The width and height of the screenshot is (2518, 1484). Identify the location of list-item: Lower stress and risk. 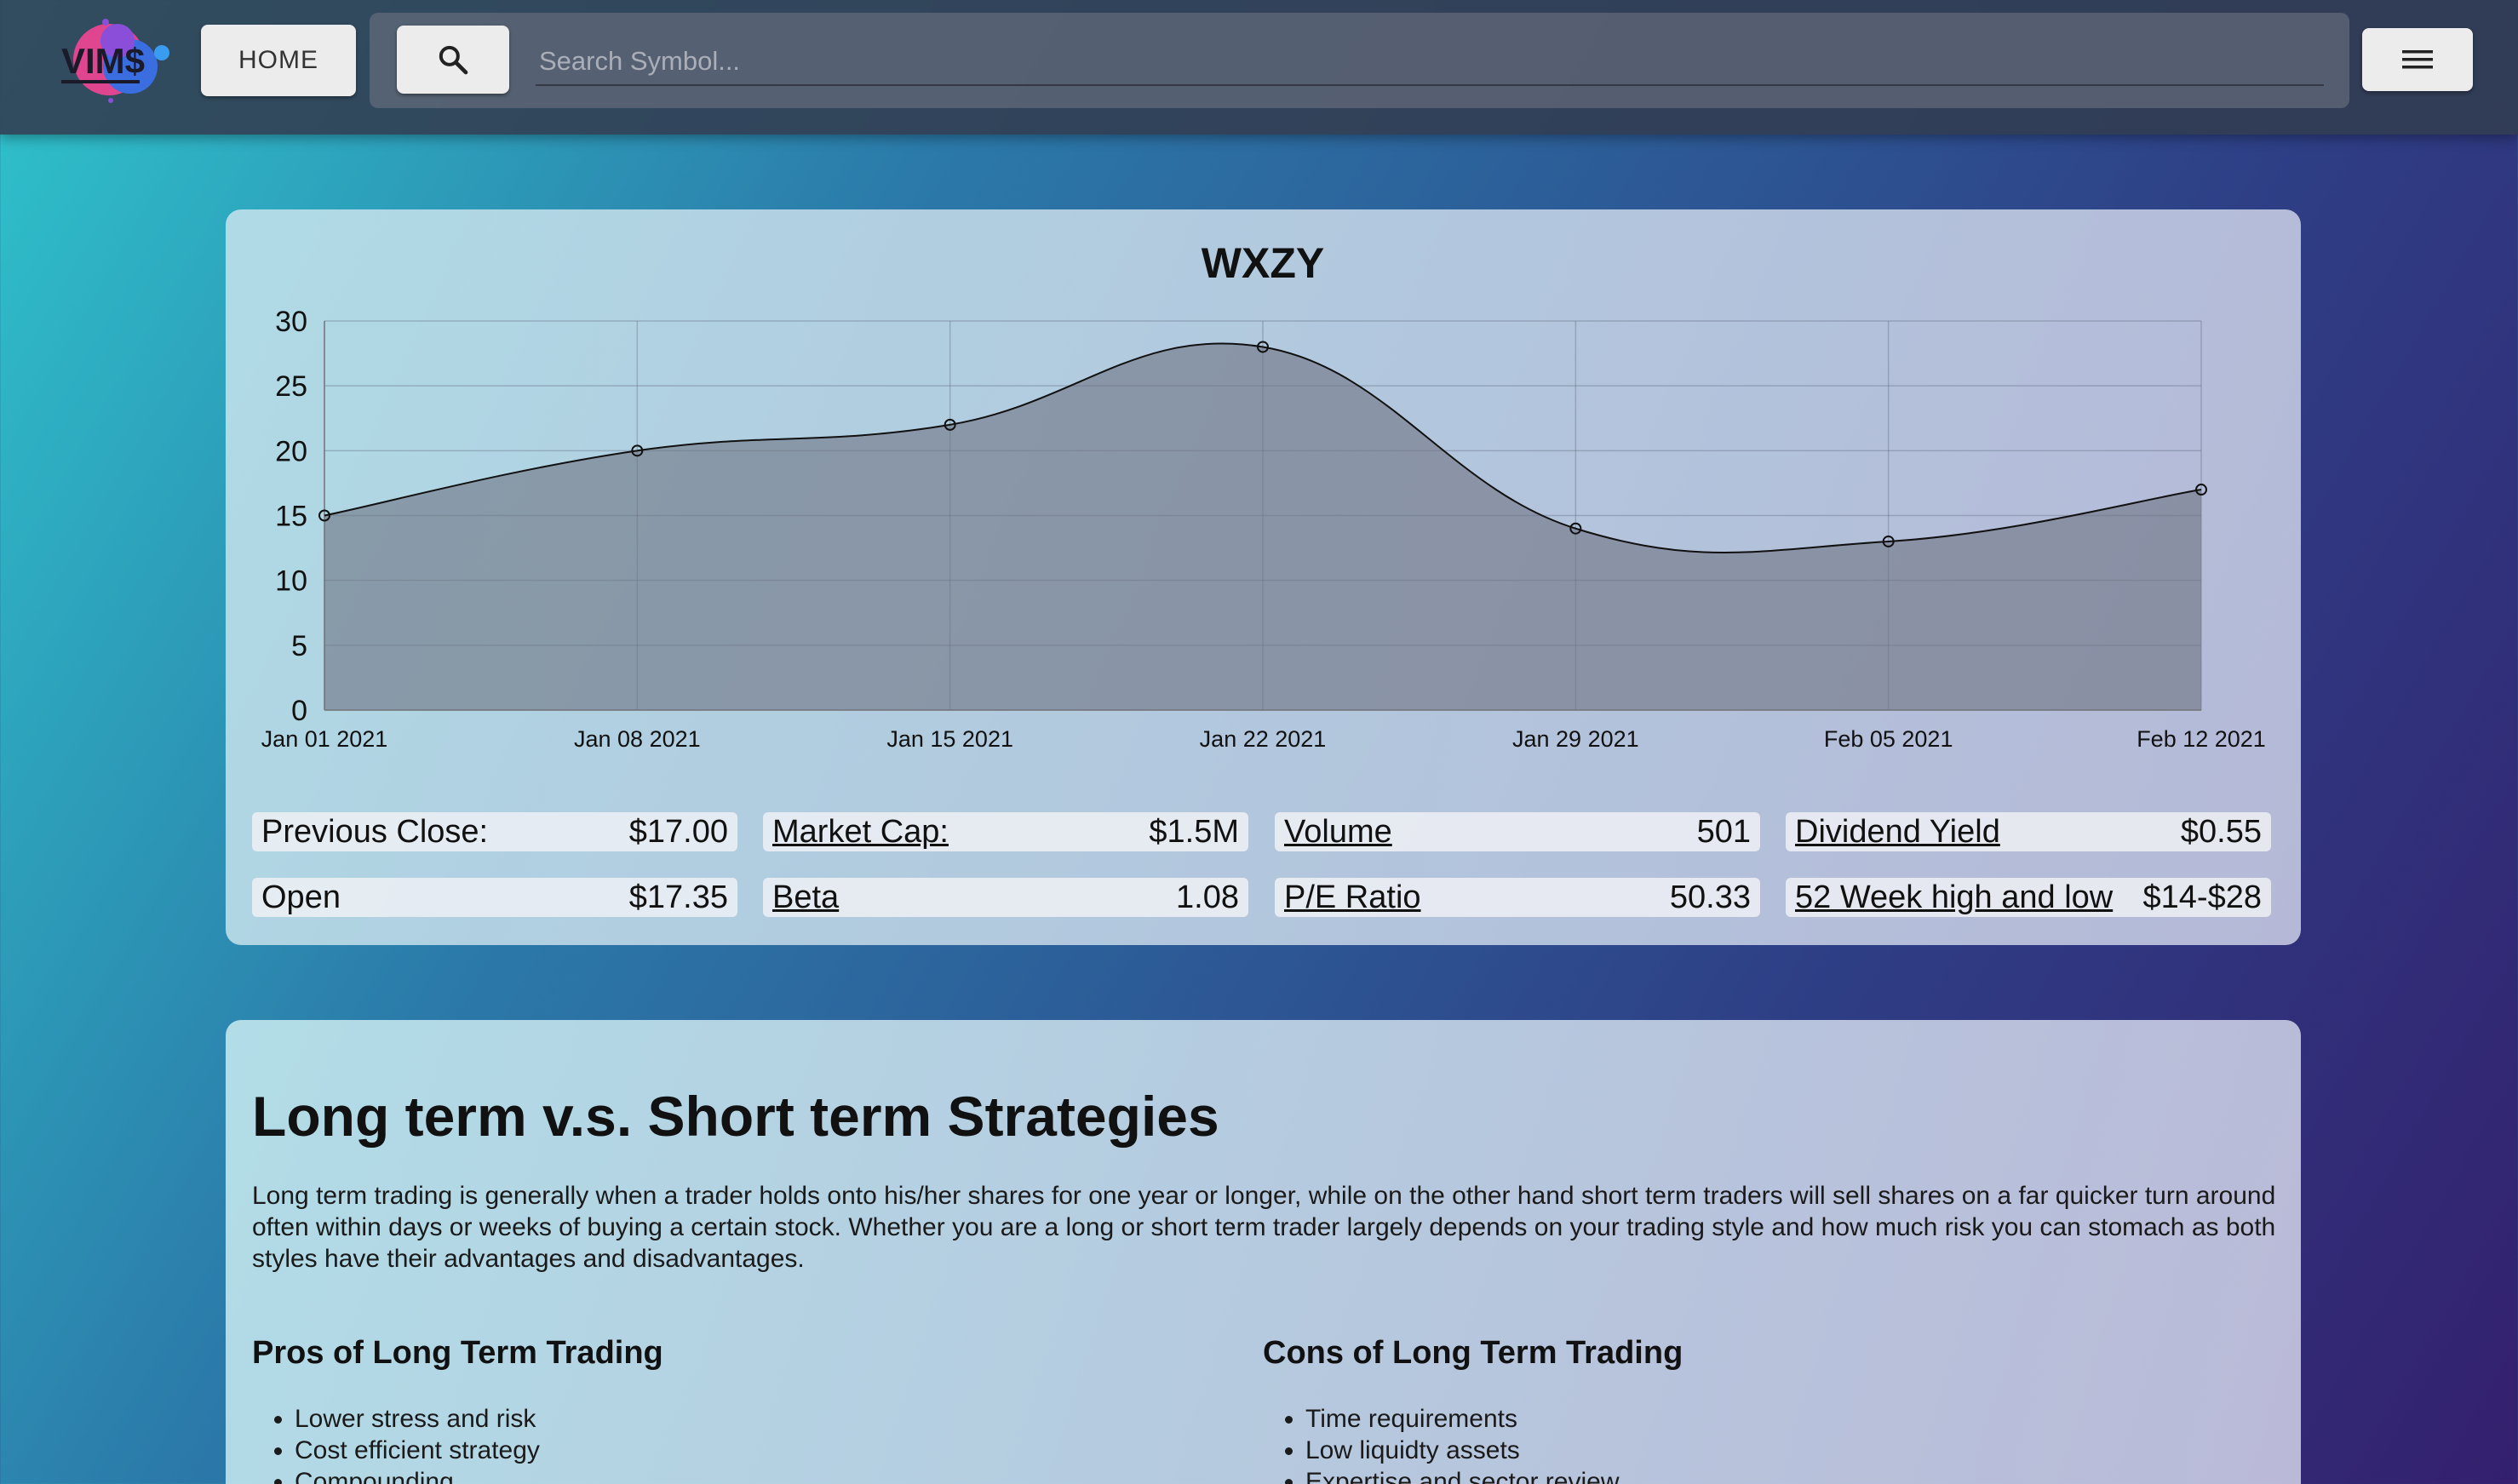
(418, 1419).